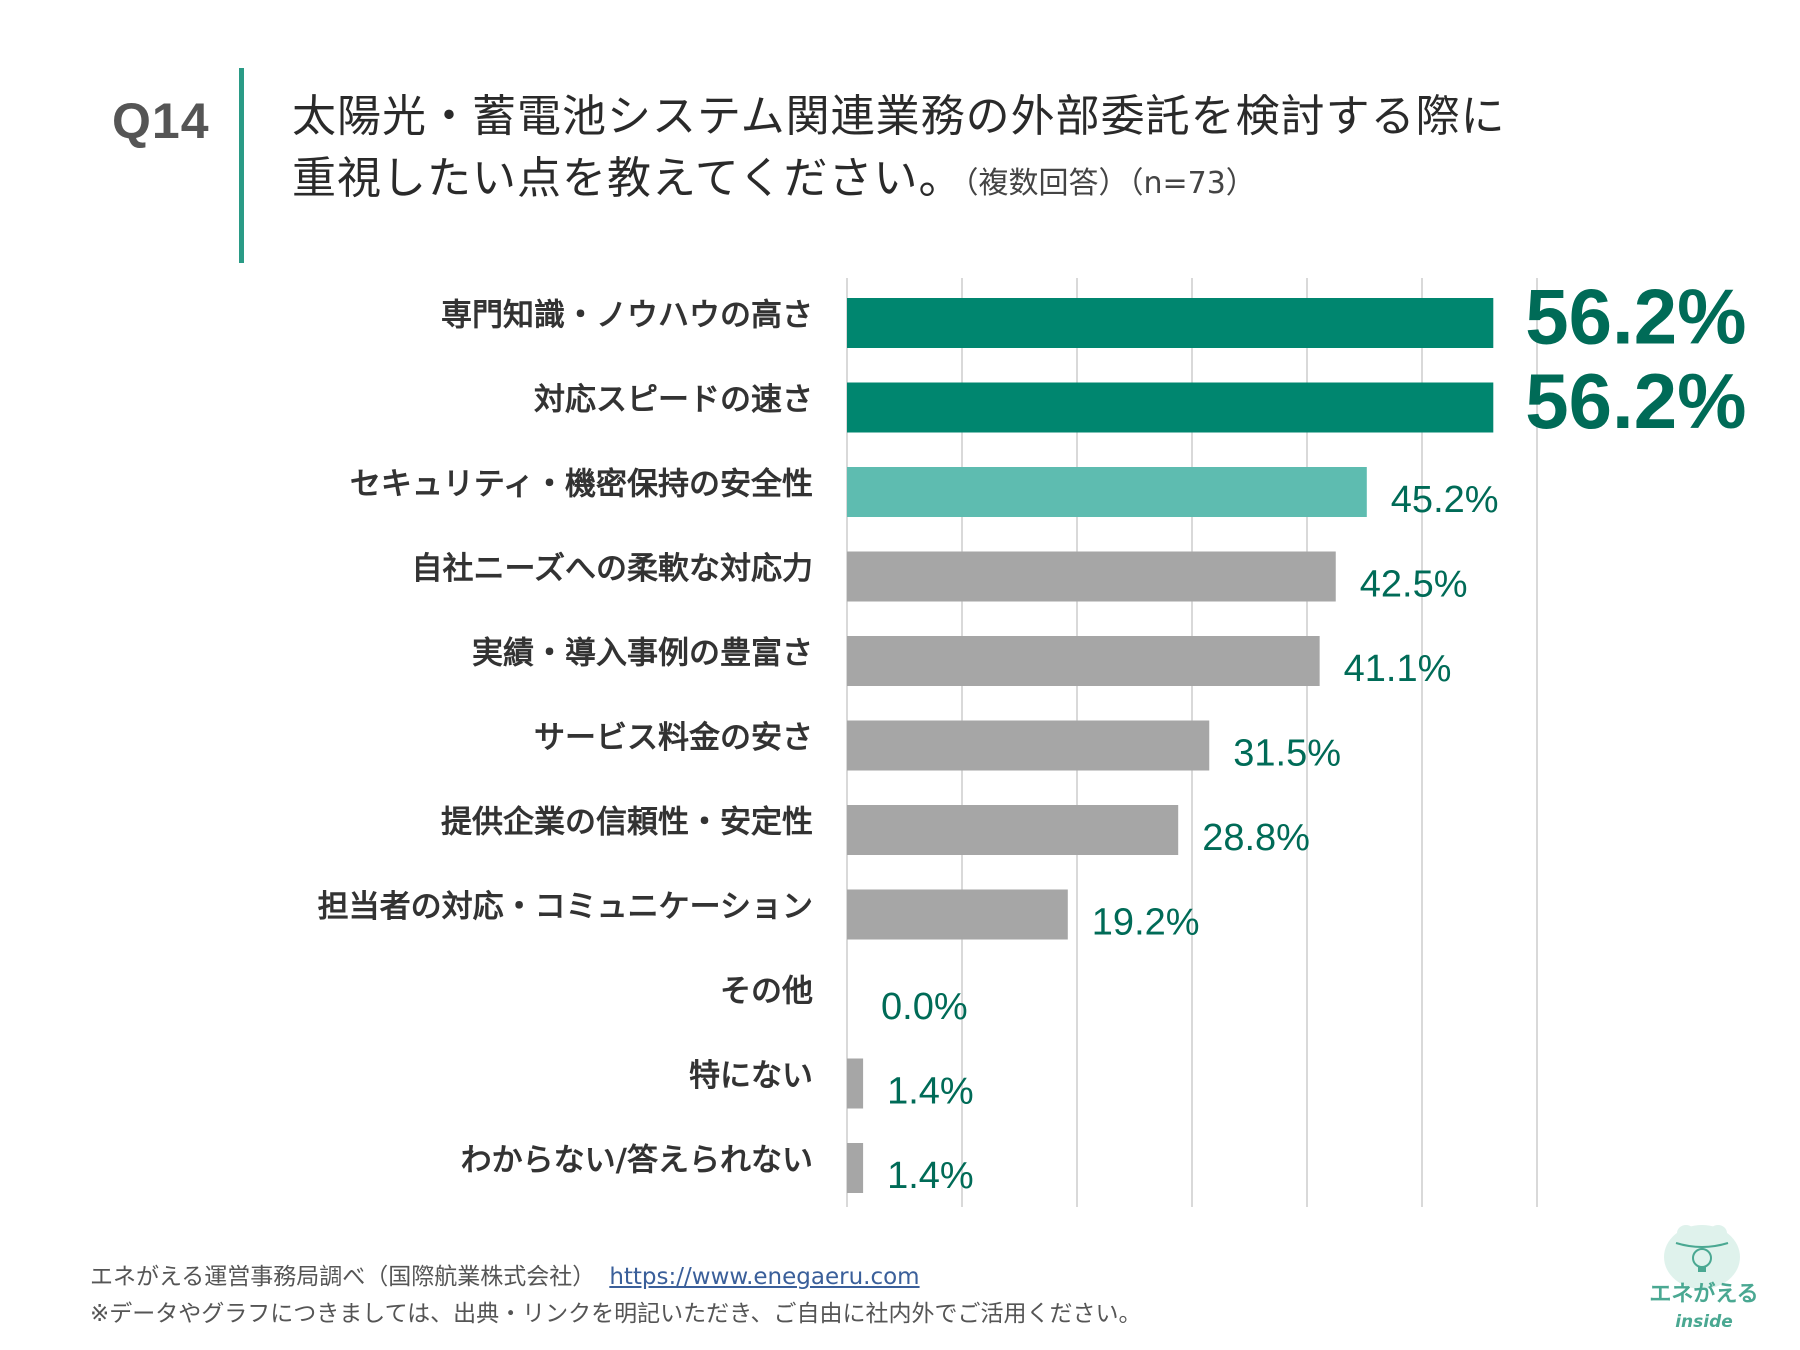  I want to click on category-label: その他, so click(766, 992).